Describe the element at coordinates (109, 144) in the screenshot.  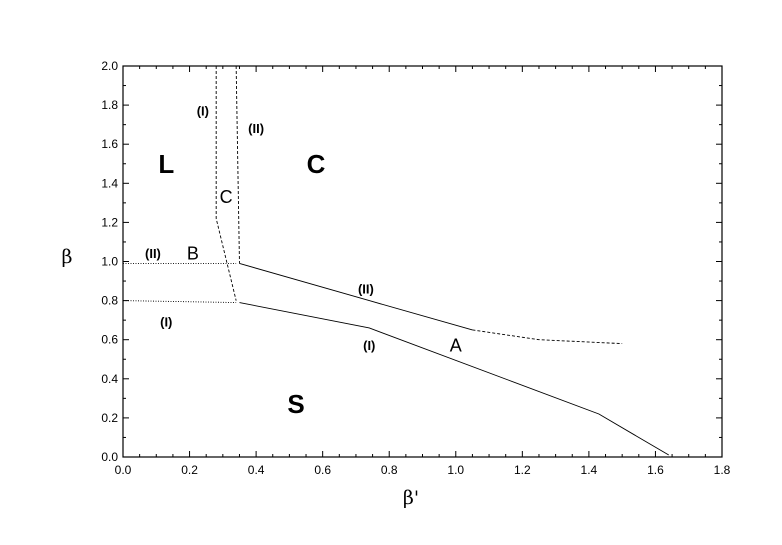
I see `y-tick-label: 1.6` at that location.